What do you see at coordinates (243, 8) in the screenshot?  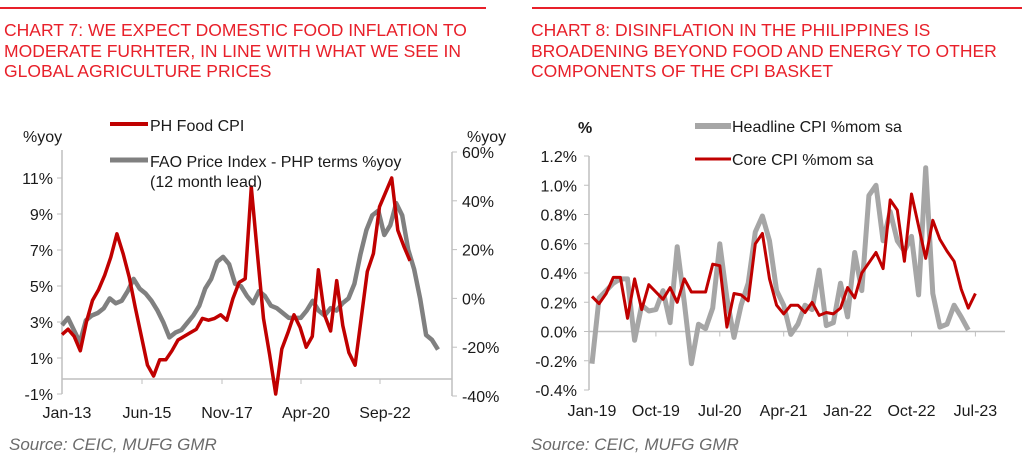 I see `chart7-header-rule` at bounding box center [243, 8].